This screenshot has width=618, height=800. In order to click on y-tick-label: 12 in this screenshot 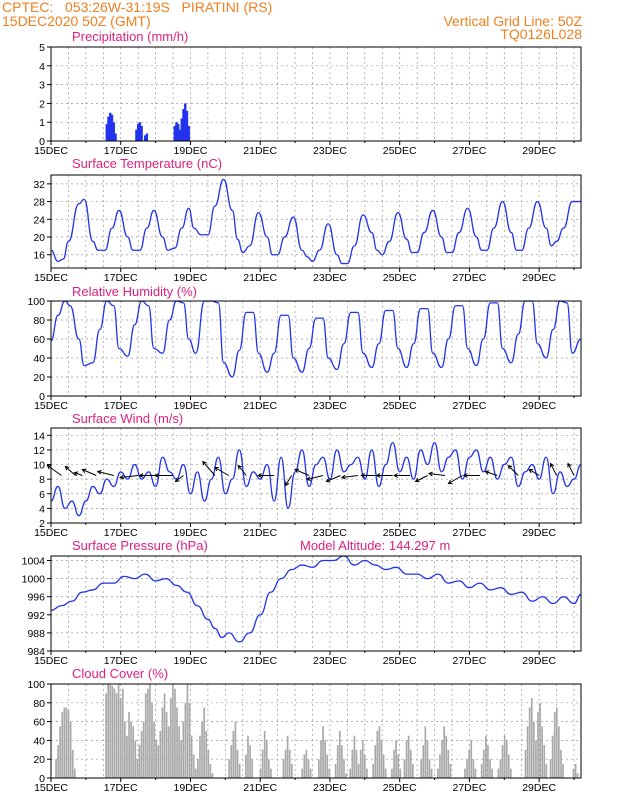, I will do `click(39, 451)`.